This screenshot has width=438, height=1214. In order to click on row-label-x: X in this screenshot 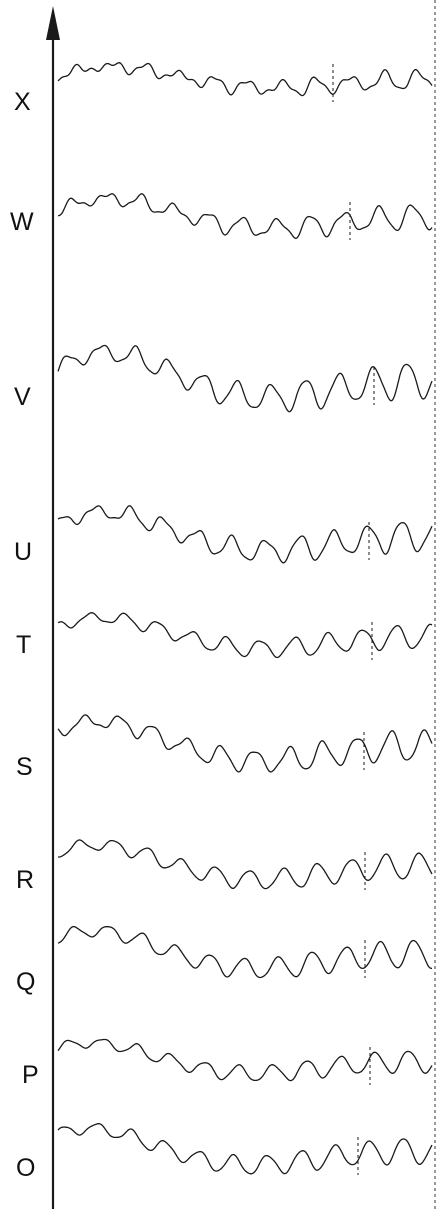, I will do `click(22, 102)`.